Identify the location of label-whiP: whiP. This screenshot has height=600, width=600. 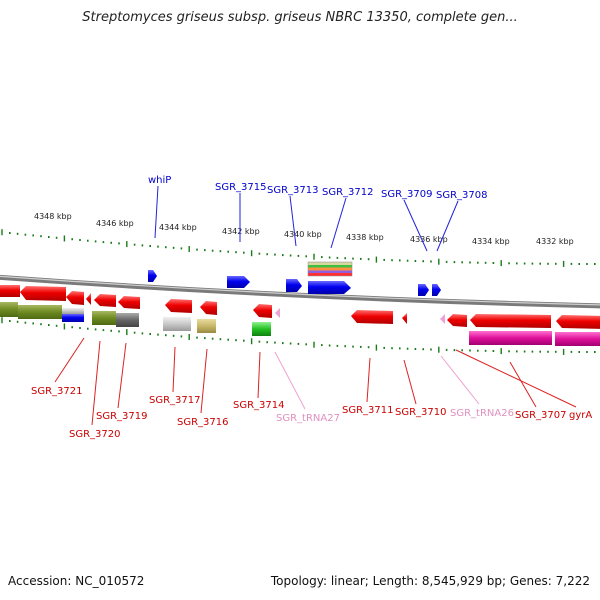
(159, 180).